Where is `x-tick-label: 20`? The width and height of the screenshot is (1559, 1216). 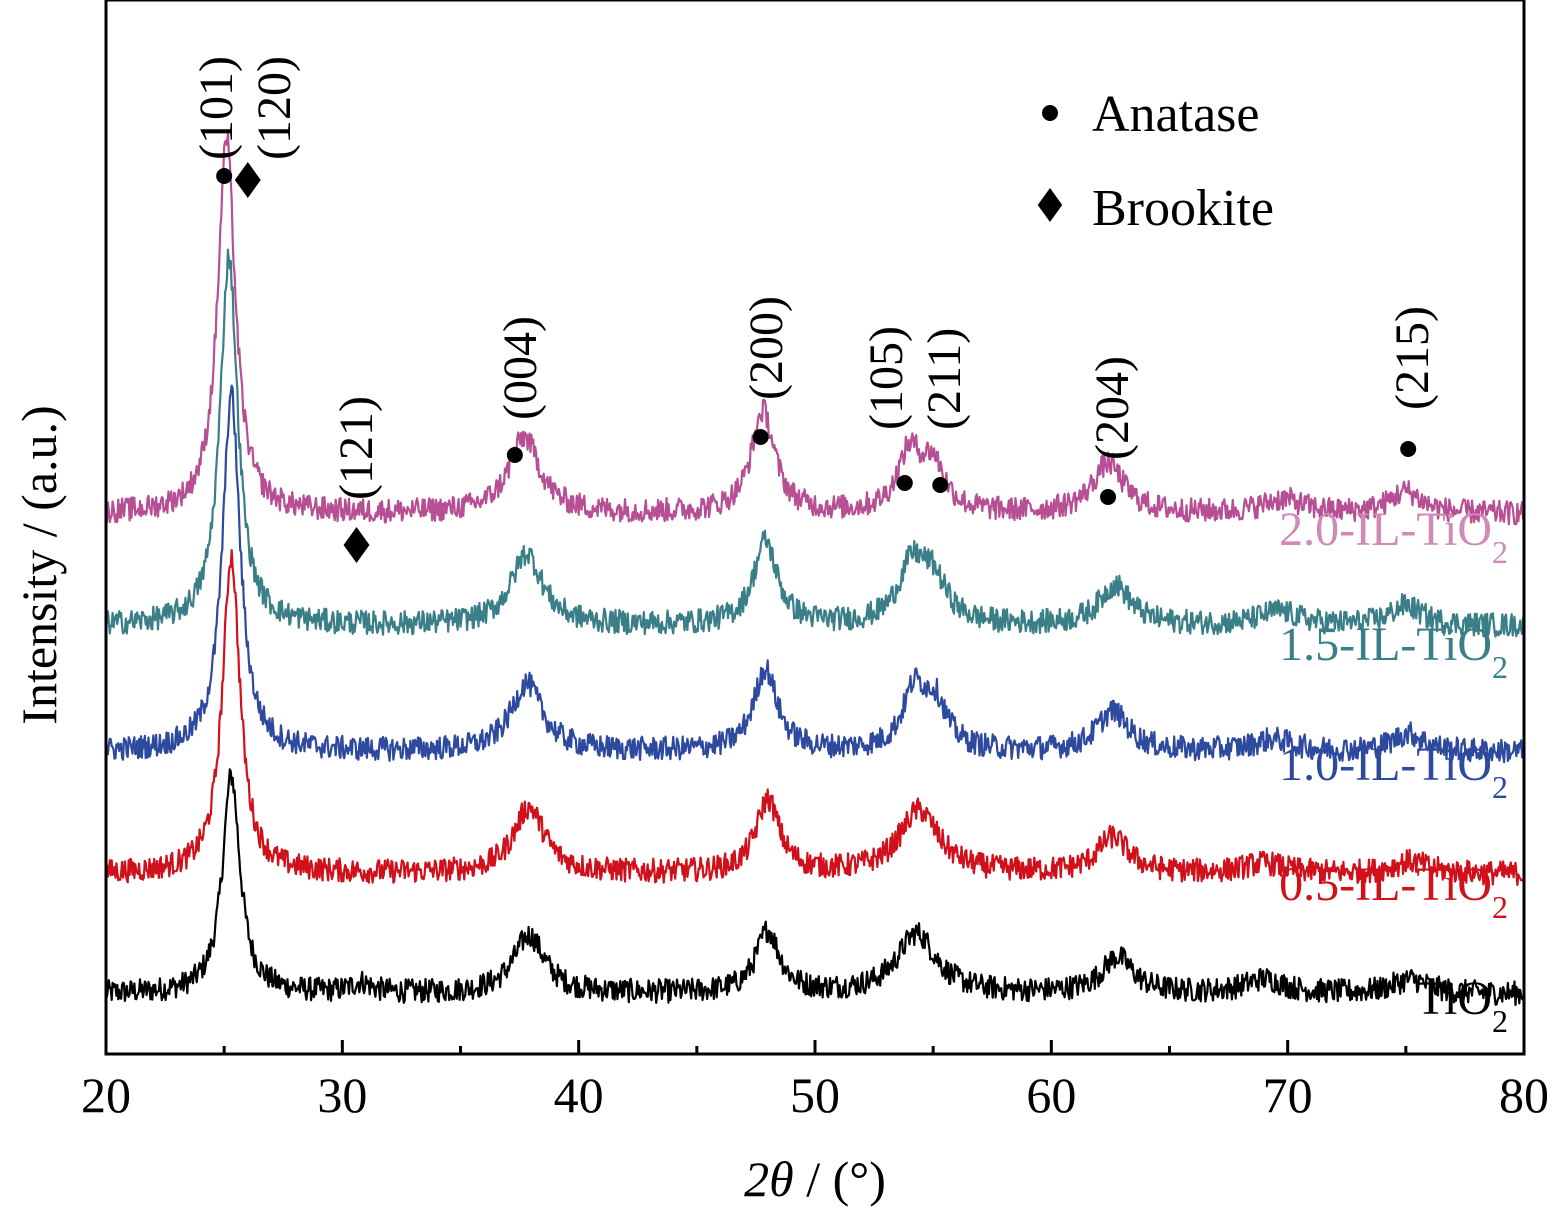 x-tick-label: 20 is located at coordinates (106, 1095).